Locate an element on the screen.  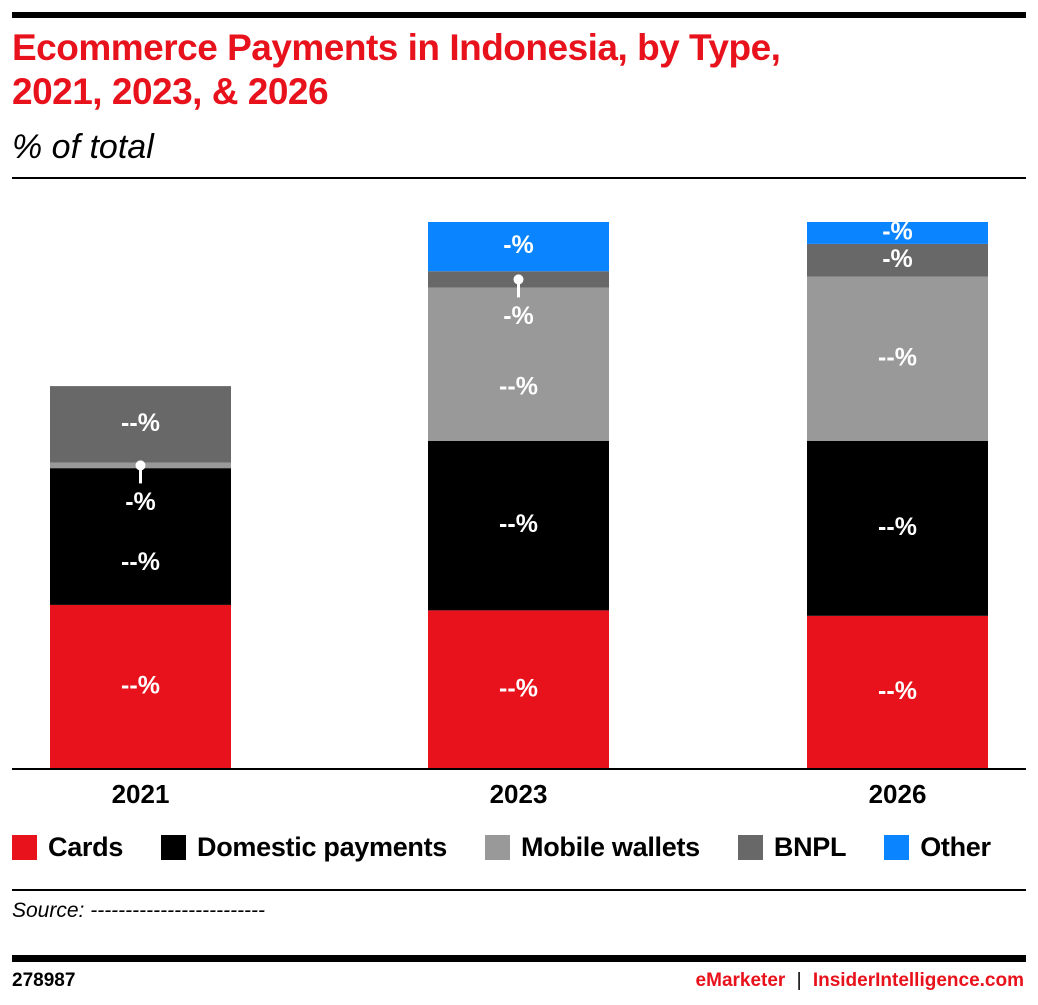
chart-id: 278987 is located at coordinates (44, 980).